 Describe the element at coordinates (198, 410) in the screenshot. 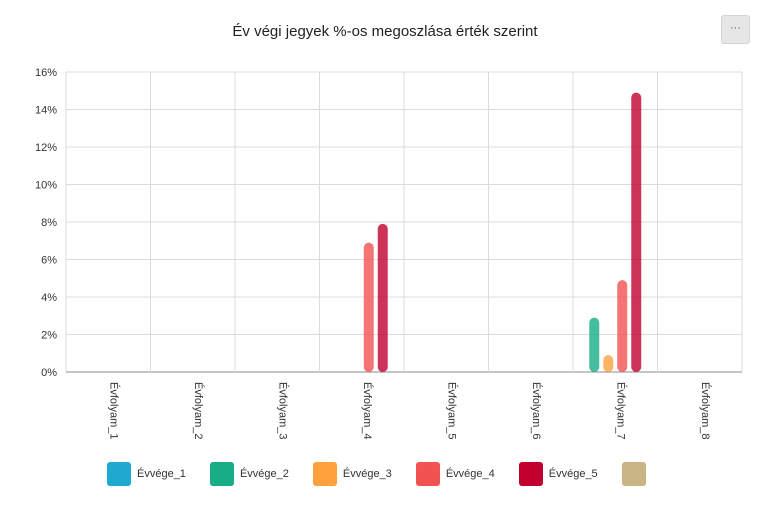

I see `x-tick-label: Évfolyam_2` at that location.